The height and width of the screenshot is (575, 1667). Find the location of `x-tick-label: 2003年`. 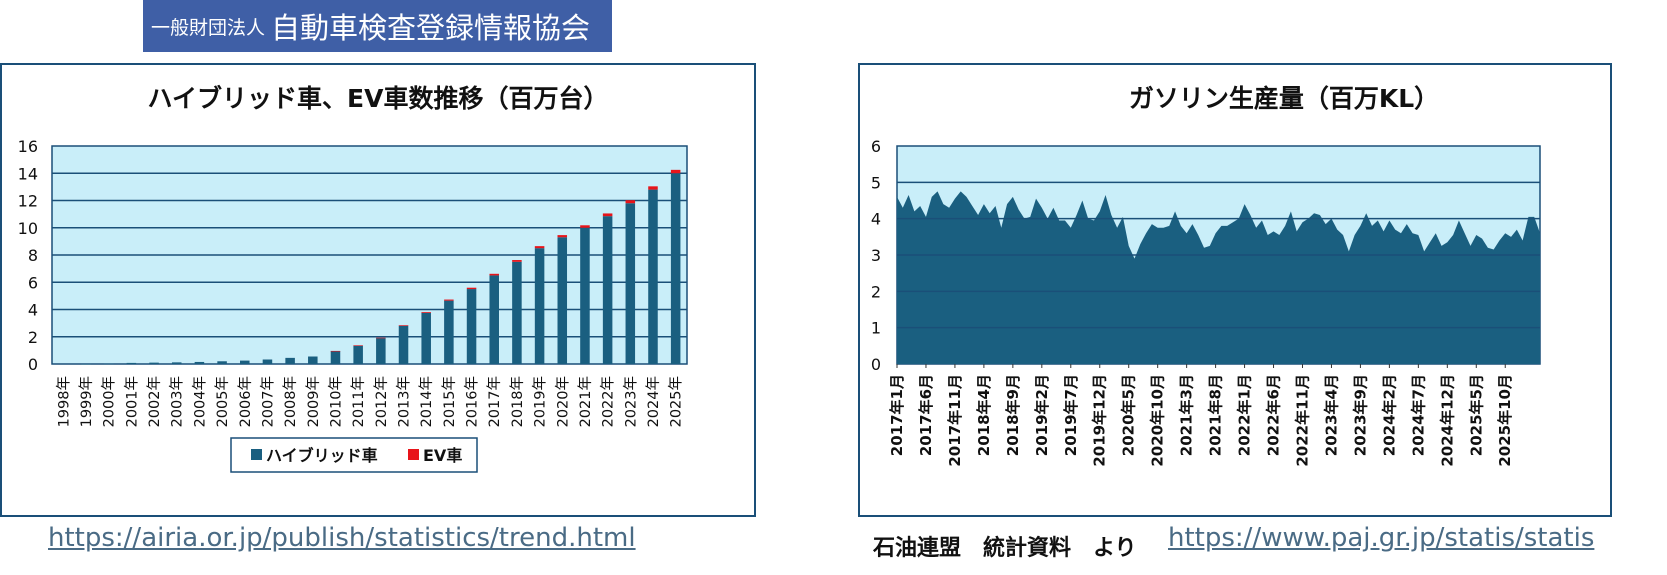

x-tick-label: 2003年 is located at coordinates (177, 401).